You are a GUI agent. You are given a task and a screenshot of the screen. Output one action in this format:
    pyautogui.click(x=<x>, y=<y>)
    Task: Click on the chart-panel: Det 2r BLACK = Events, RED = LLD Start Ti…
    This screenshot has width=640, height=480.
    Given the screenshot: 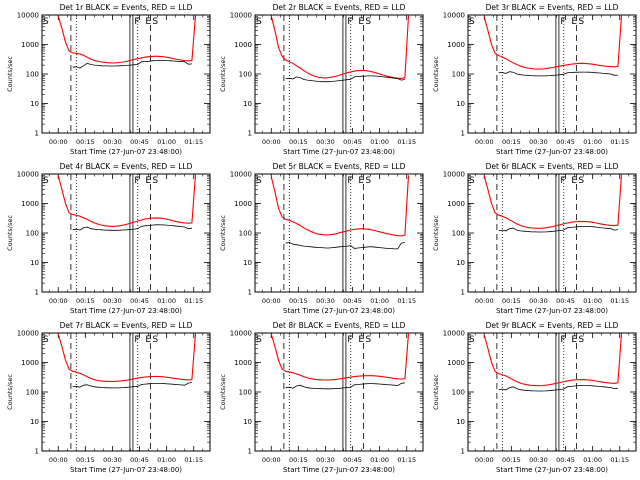 What is the action you would take?
    pyautogui.click(x=321, y=79)
    